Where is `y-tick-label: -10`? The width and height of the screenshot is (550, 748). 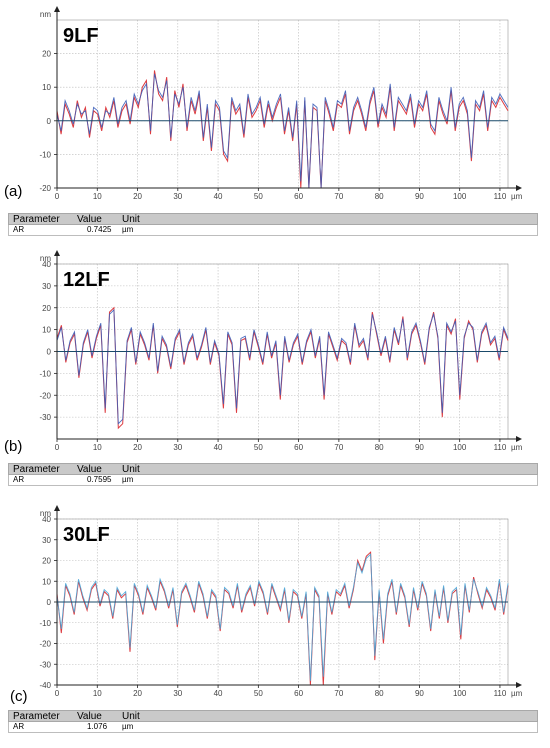 y-tick-label: -10 is located at coordinates (45, 373).